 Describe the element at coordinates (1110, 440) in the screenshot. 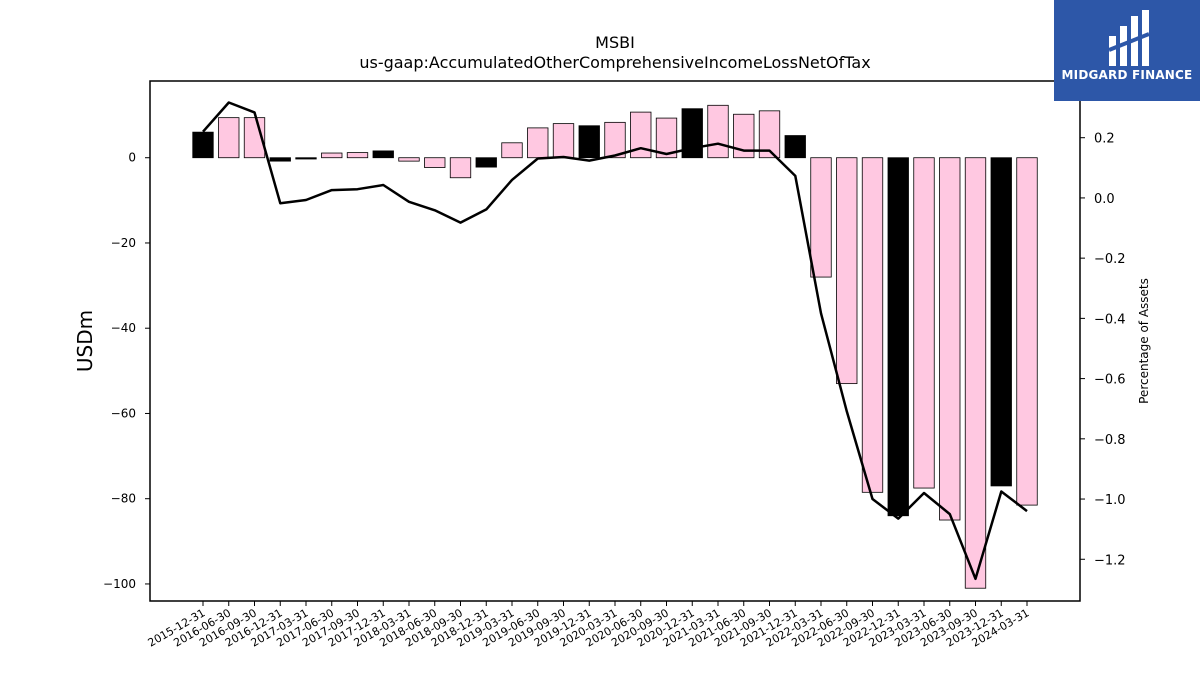

I see `y2-tick-label: −0.8` at that location.